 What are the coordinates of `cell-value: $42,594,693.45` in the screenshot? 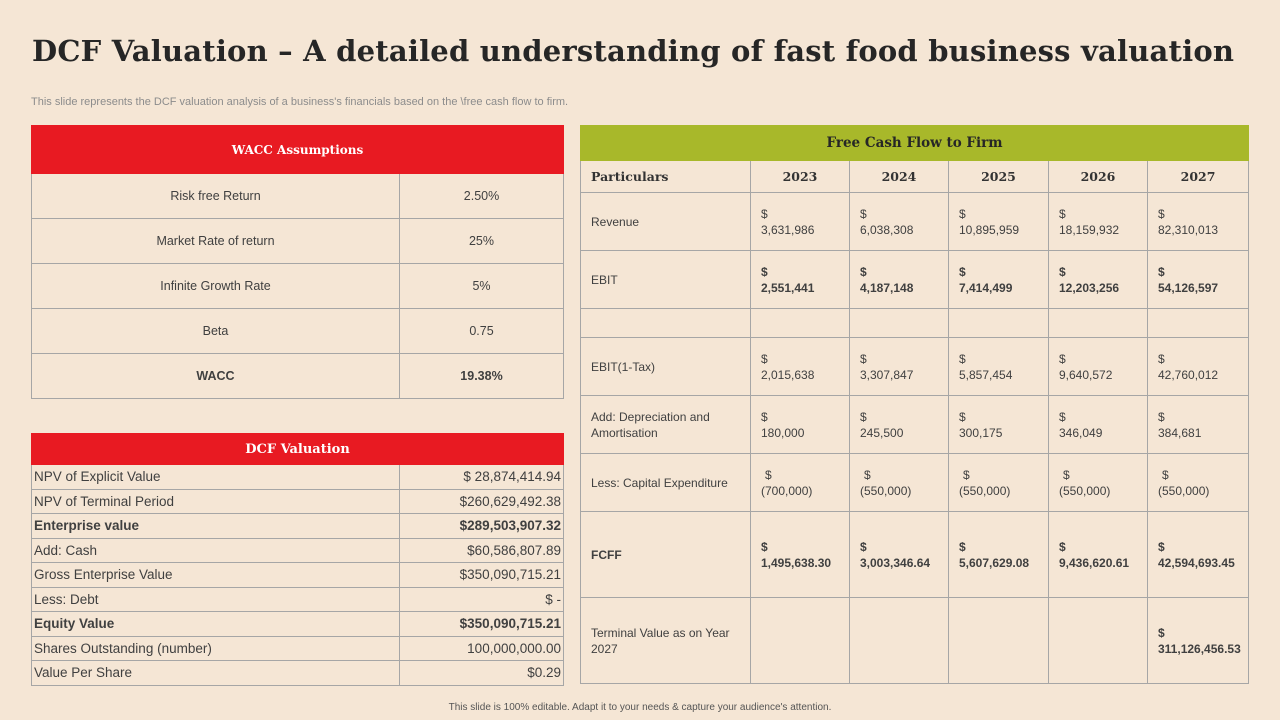 It's located at (1198, 554).